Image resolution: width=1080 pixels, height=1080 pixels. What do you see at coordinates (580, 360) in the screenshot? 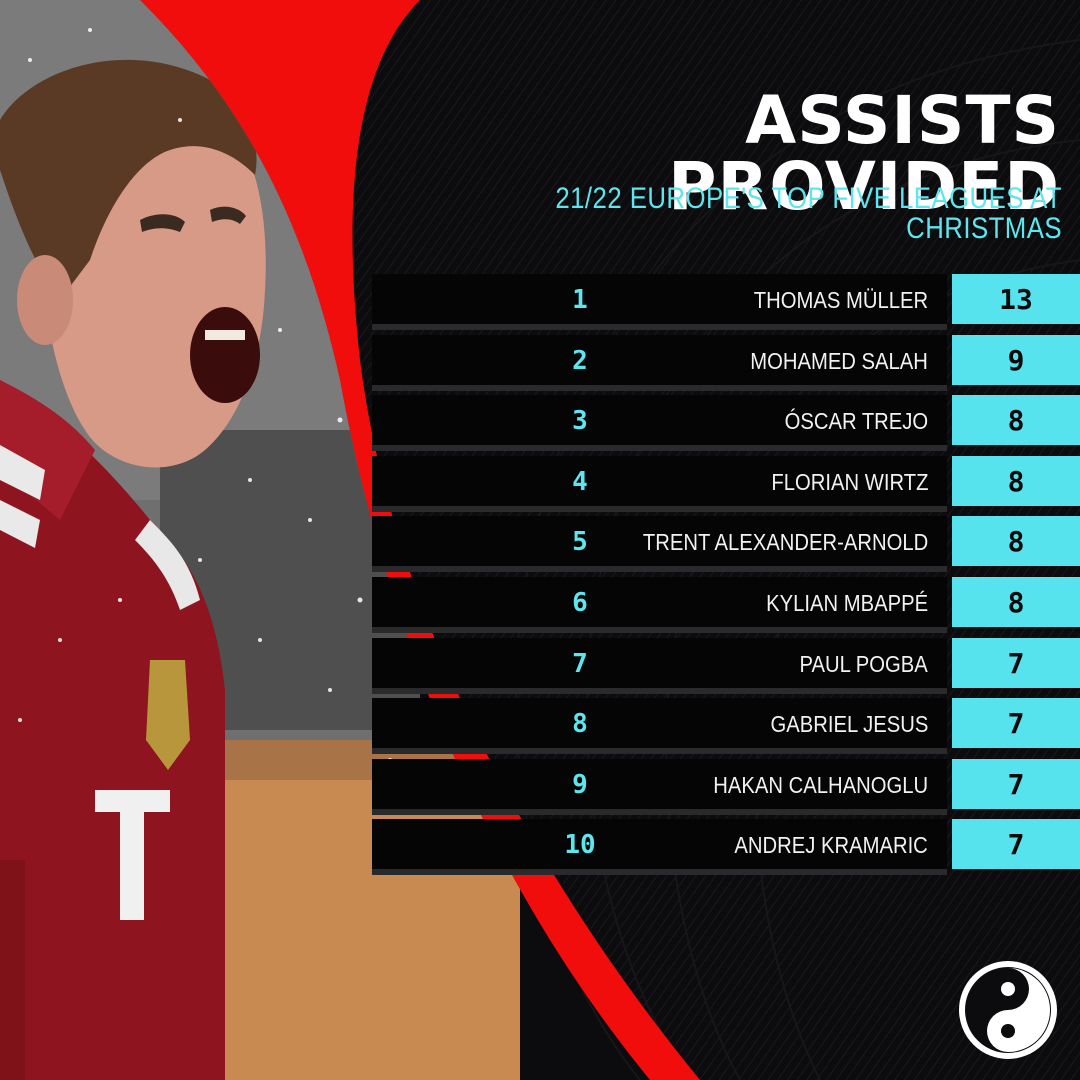
I see `rank-number: 2` at bounding box center [580, 360].